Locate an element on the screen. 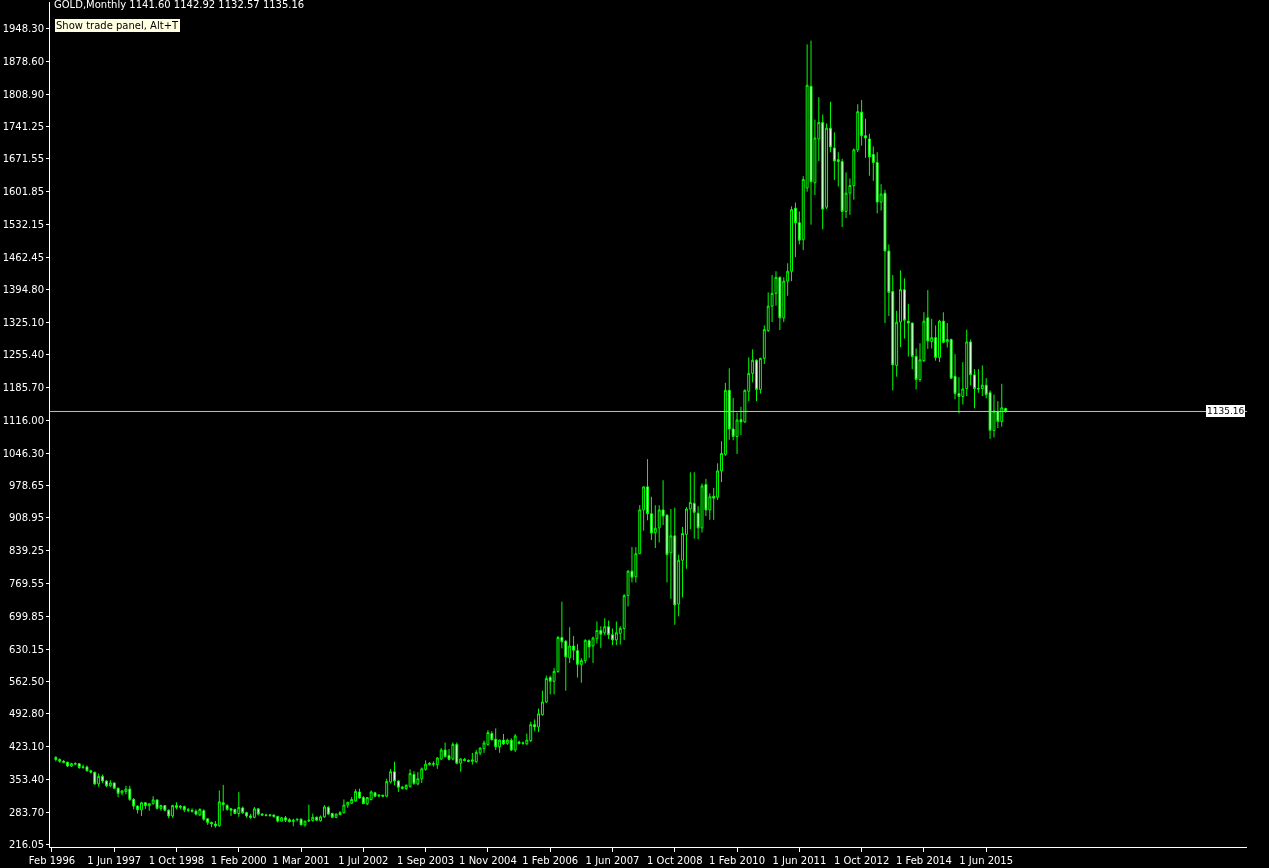 This screenshot has width=1269, height=868. x-tick-label: 1 Feb 2010 is located at coordinates (737, 860).